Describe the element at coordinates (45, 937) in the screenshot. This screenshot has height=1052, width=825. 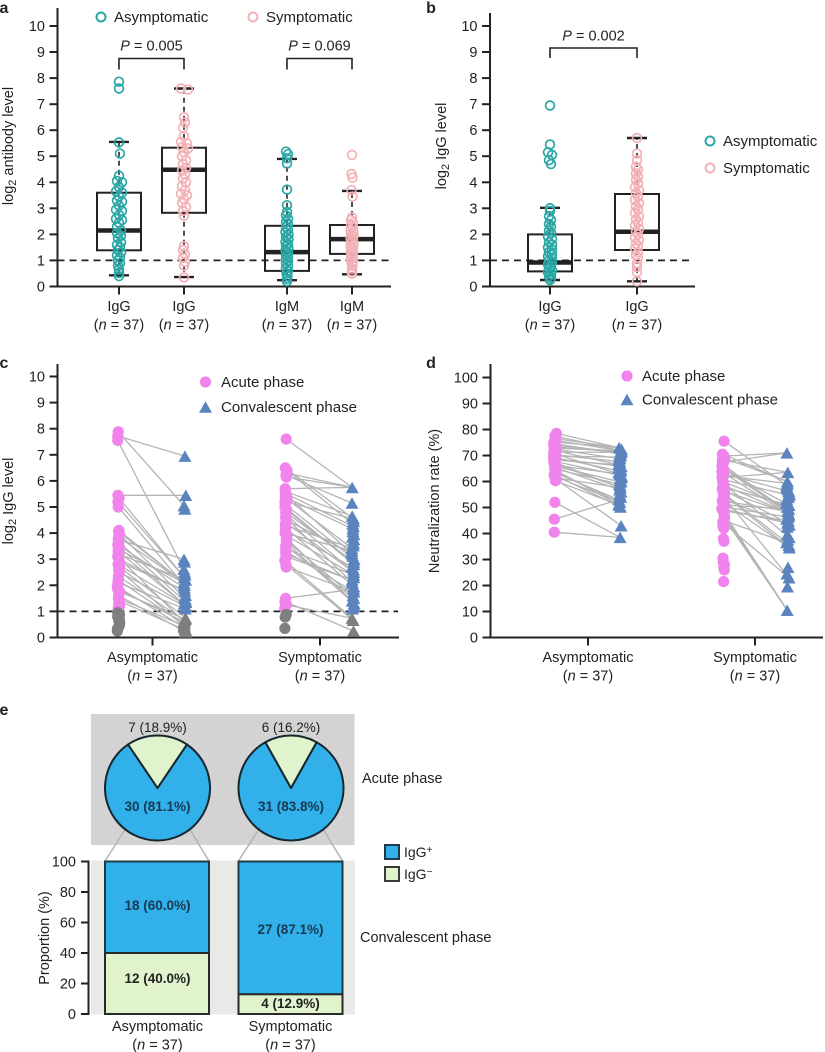
I see `svg-text: Proportion (%)` at that location.